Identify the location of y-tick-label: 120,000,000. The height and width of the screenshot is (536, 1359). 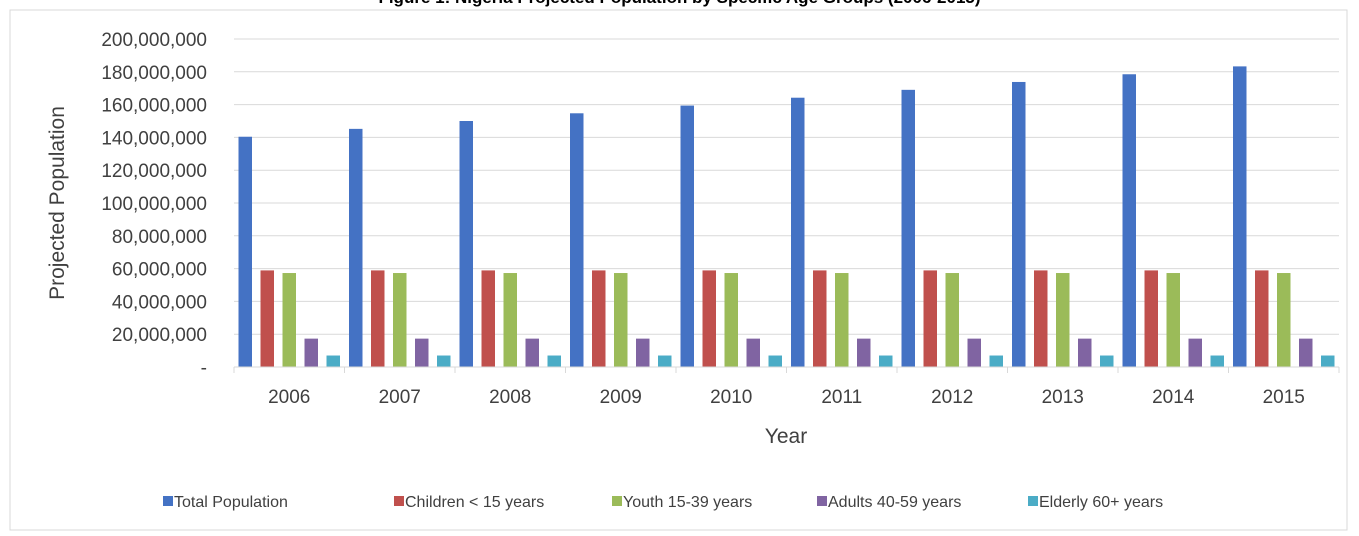
(154, 171).